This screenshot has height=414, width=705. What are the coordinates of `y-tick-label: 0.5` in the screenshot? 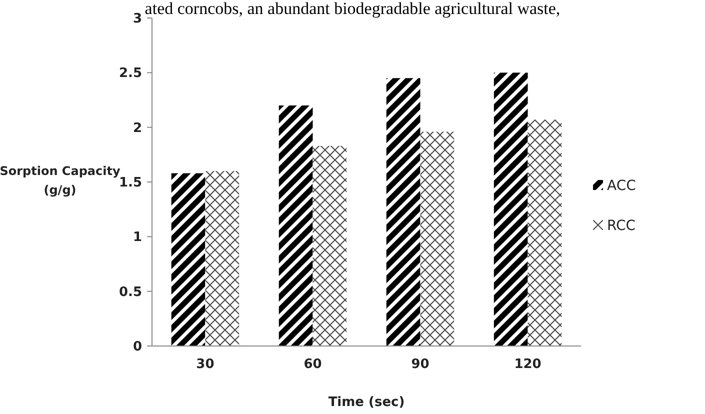 It's located at (130, 292).